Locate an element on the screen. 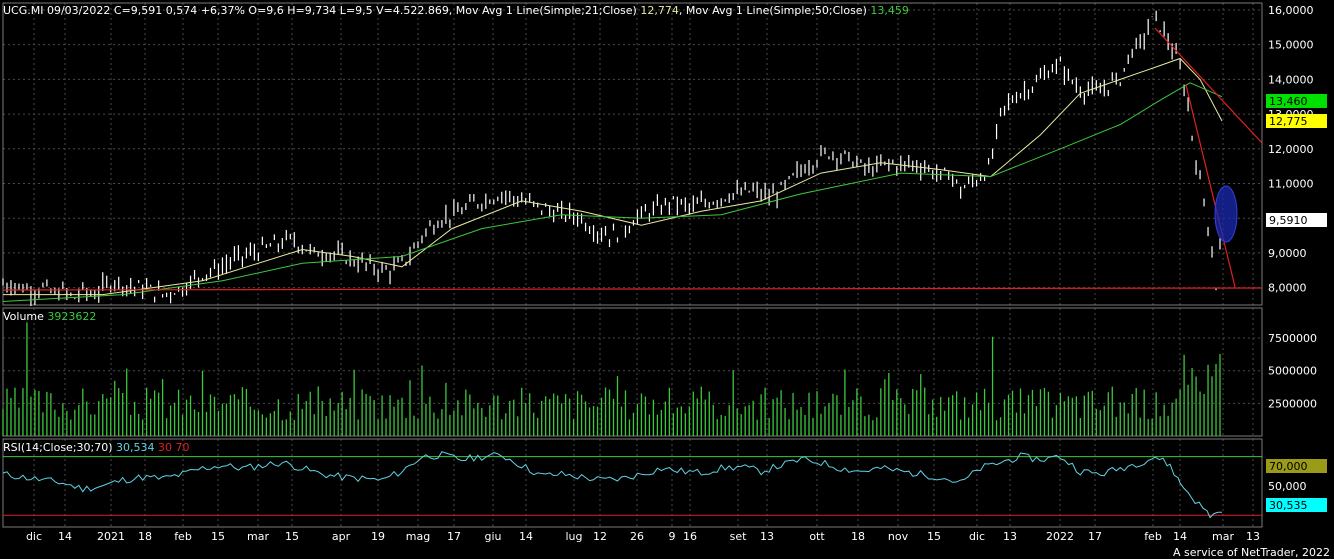 This screenshot has height=559, width=1334. x-tick-label: 2022 is located at coordinates (1060, 536).